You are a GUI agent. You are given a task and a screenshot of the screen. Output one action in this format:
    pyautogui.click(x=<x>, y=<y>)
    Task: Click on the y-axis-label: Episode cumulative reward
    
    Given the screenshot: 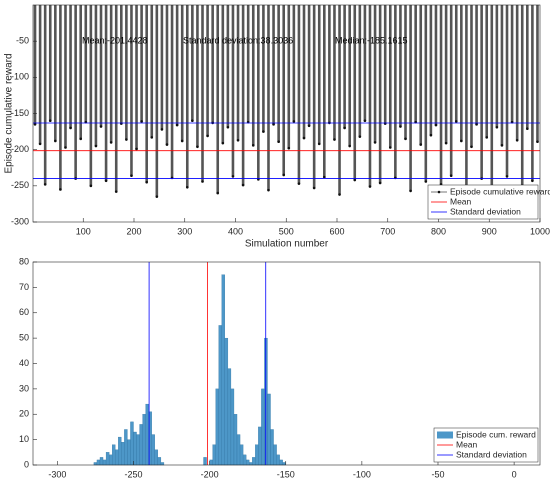 What is the action you would take?
    pyautogui.click(x=9, y=113)
    